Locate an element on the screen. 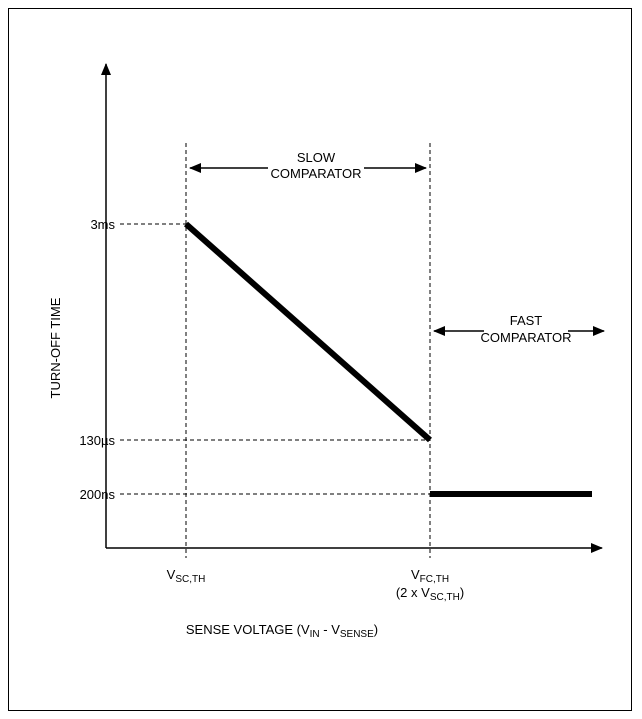  x-tick-vfc: VFC,TH is located at coordinates (430, 576).